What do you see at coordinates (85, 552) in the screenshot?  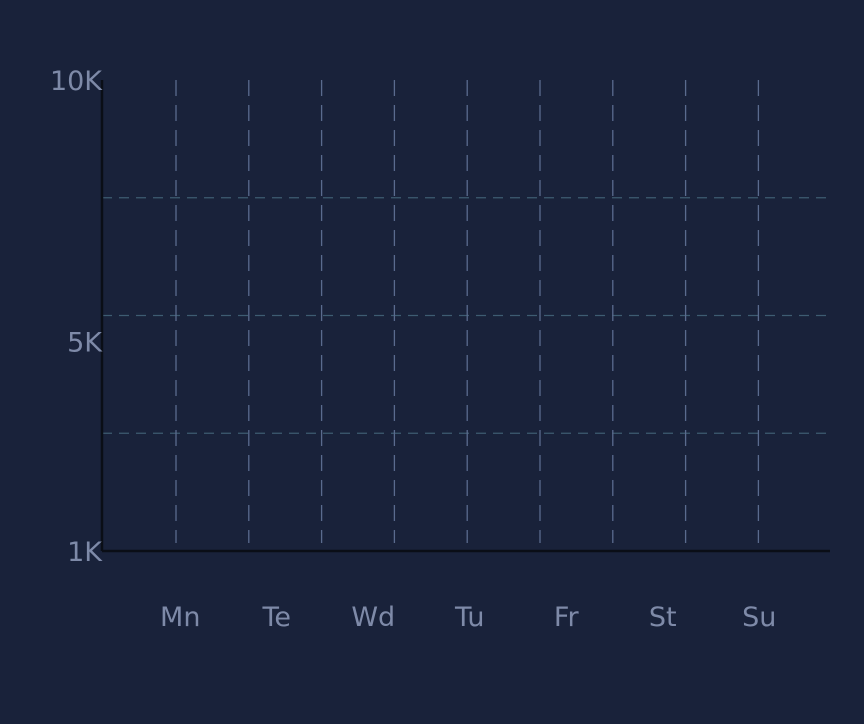 I see `y-tick-label: 1K` at bounding box center [85, 552].